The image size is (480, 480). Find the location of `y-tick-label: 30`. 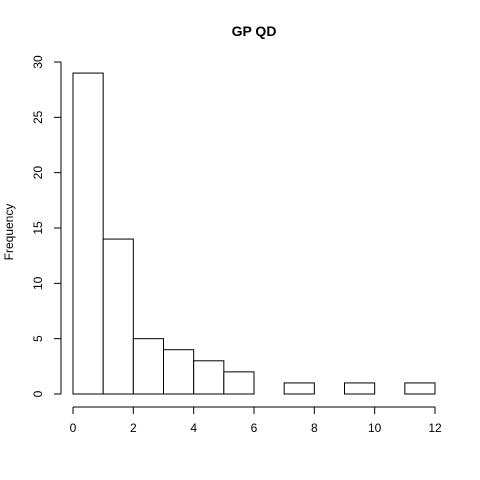

y-tick-label: 30 is located at coordinates (38, 62).